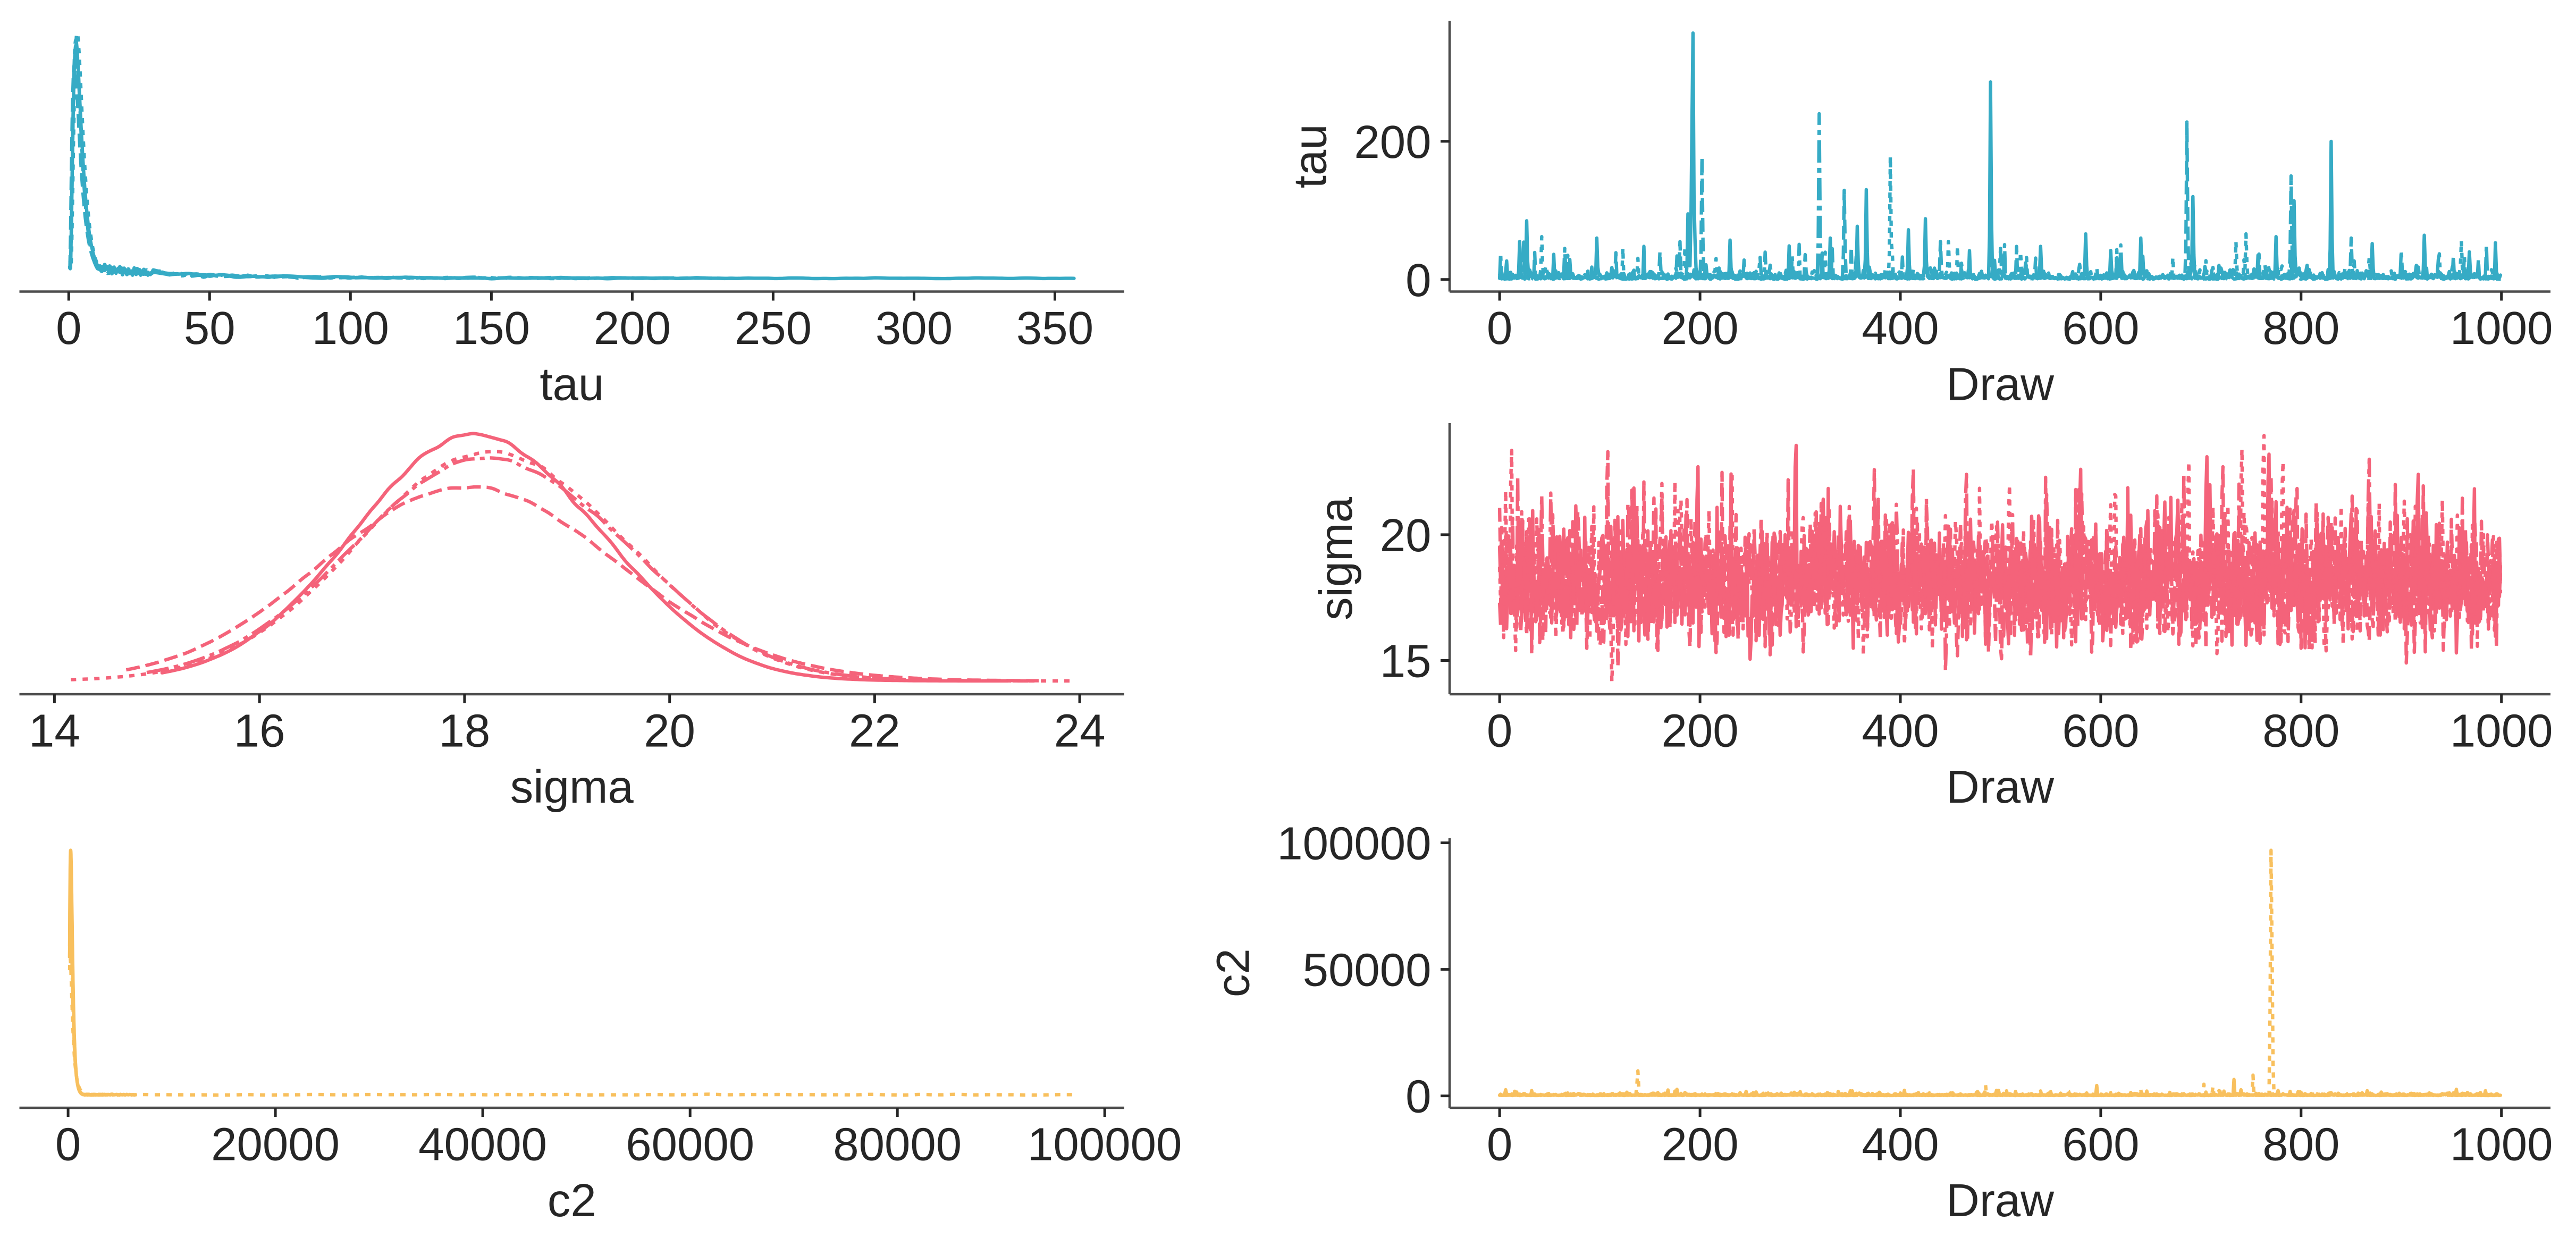 The height and width of the screenshot is (1246, 2576). What do you see at coordinates (897, 1145) in the screenshot?
I see `svg-text: 80000` at bounding box center [897, 1145].